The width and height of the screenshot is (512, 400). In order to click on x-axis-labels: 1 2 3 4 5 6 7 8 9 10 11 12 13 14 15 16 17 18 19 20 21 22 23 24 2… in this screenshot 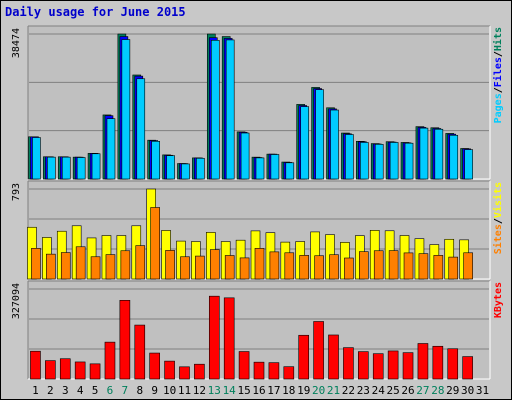, I will do `click(260, 390)`.